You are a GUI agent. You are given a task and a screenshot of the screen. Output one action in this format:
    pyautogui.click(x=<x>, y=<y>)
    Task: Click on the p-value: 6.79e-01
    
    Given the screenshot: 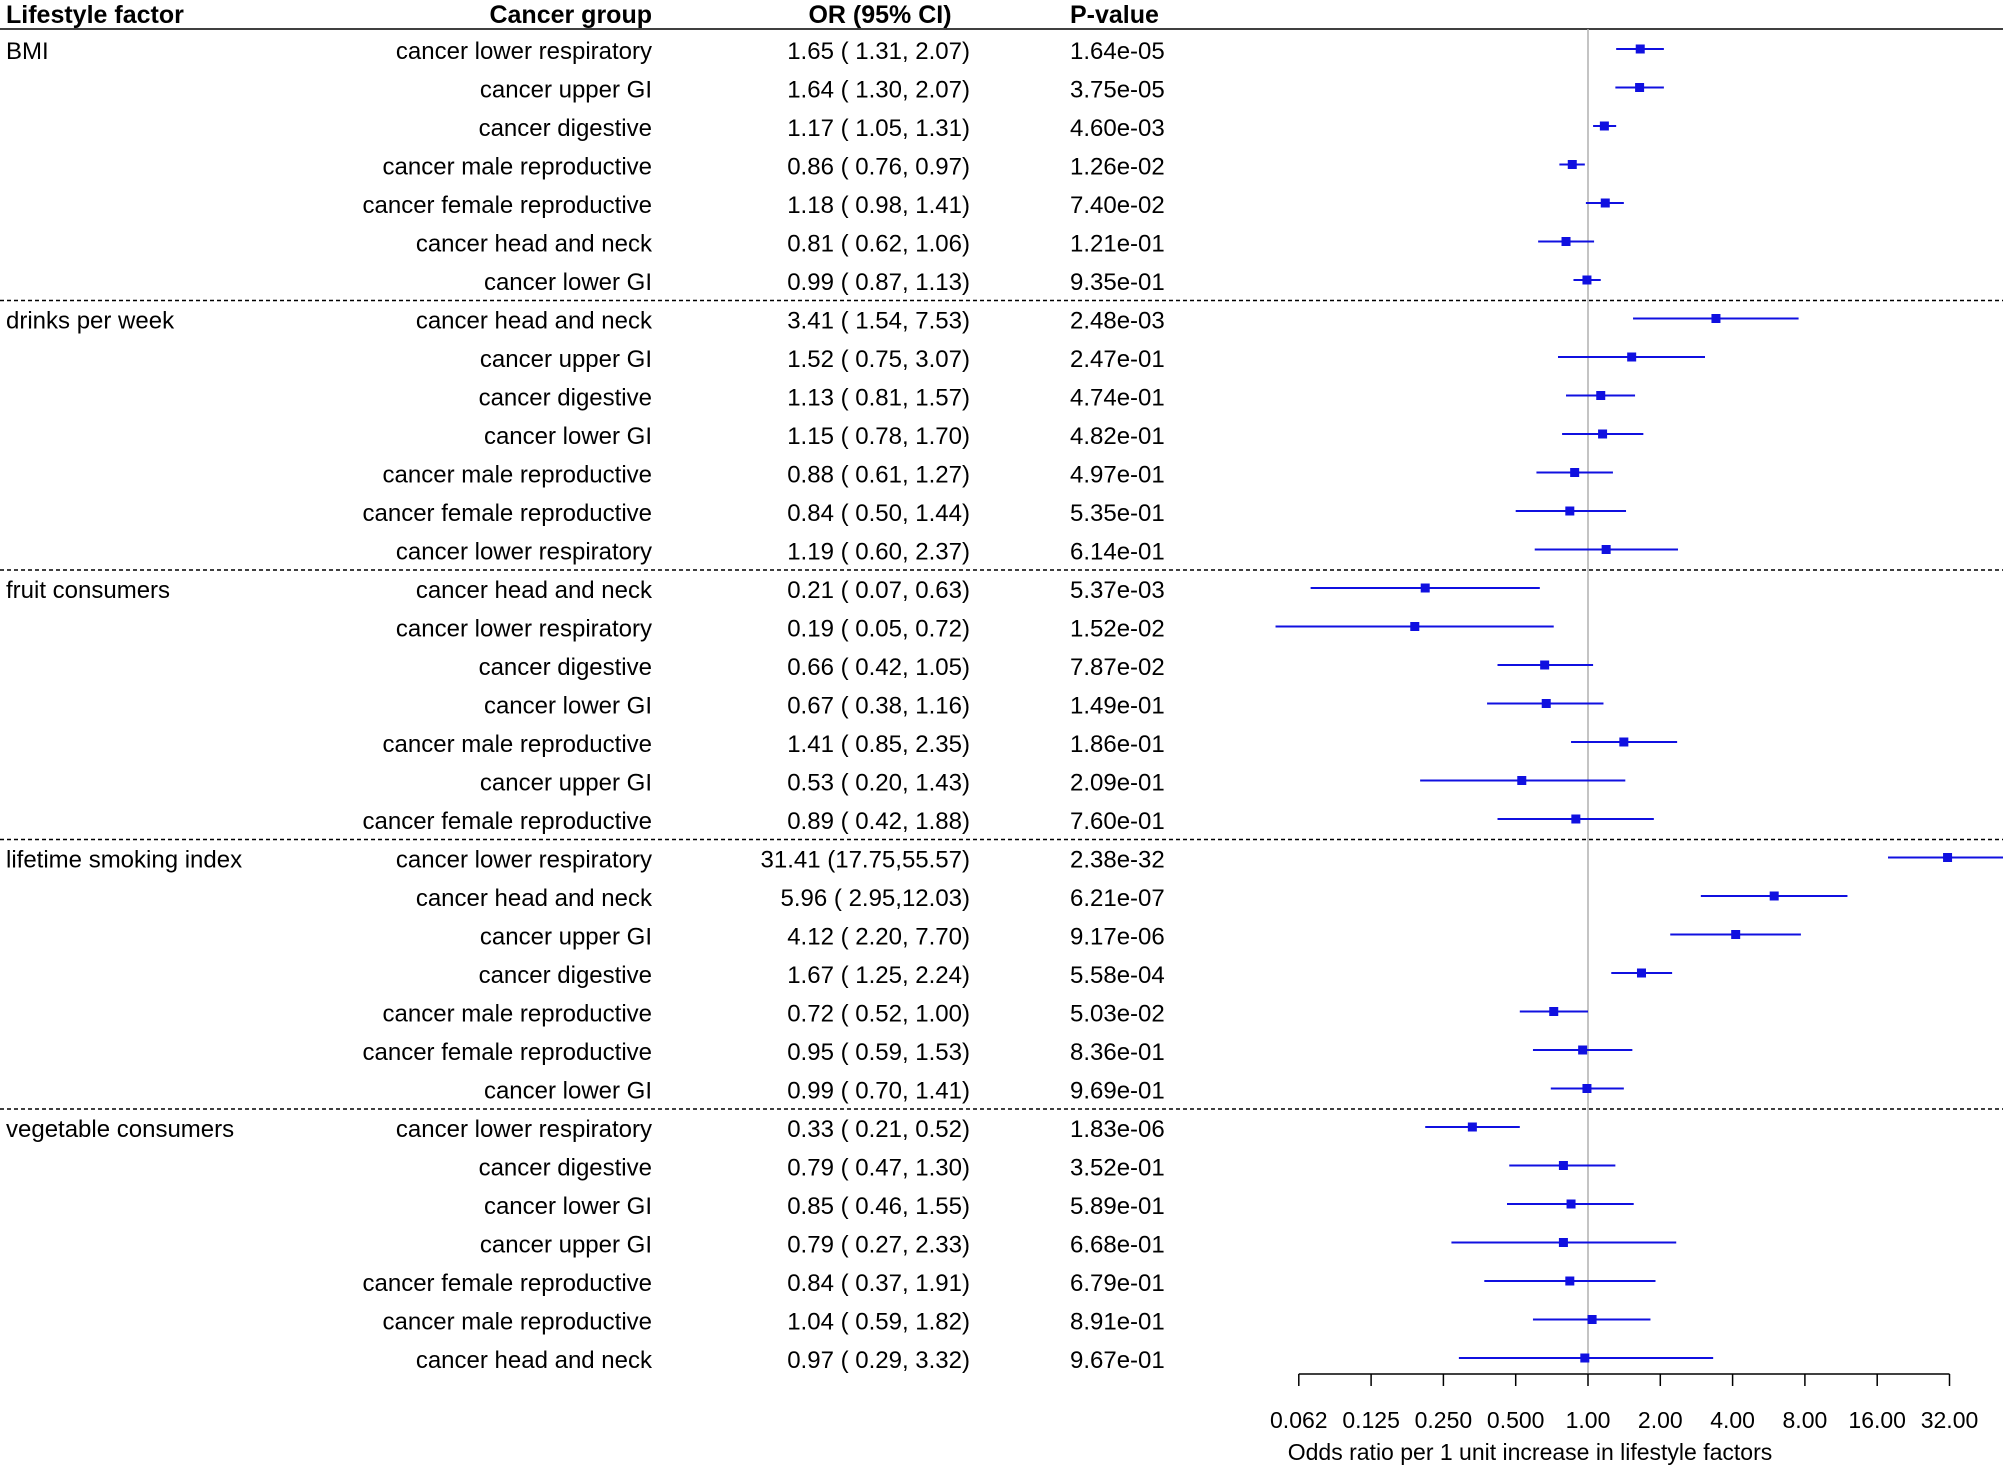 What is the action you would take?
    pyautogui.click(x=1117, y=1283)
    